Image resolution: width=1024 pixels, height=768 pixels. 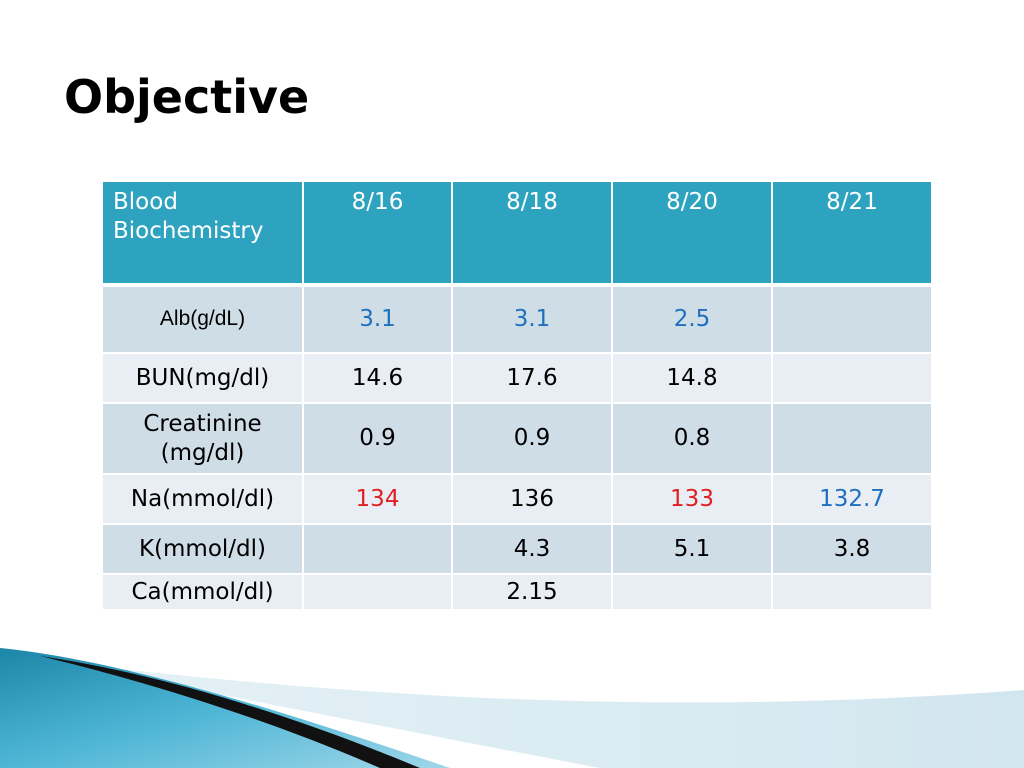 What do you see at coordinates (202, 319) in the screenshot?
I see `row-label: Alb(g/dL)` at bounding box center [202, 319].